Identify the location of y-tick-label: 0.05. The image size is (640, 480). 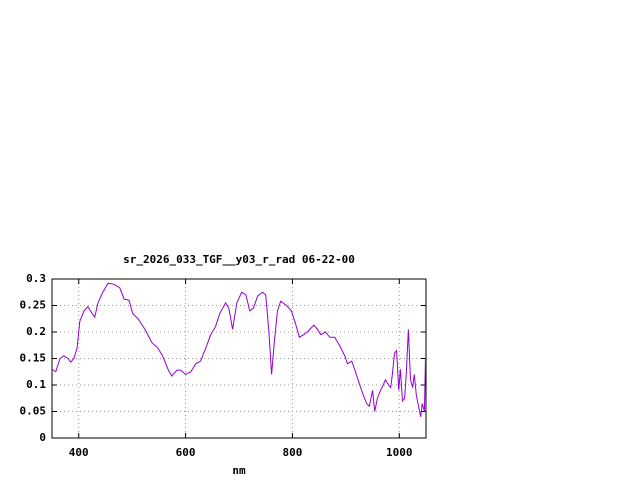
(33, 411).